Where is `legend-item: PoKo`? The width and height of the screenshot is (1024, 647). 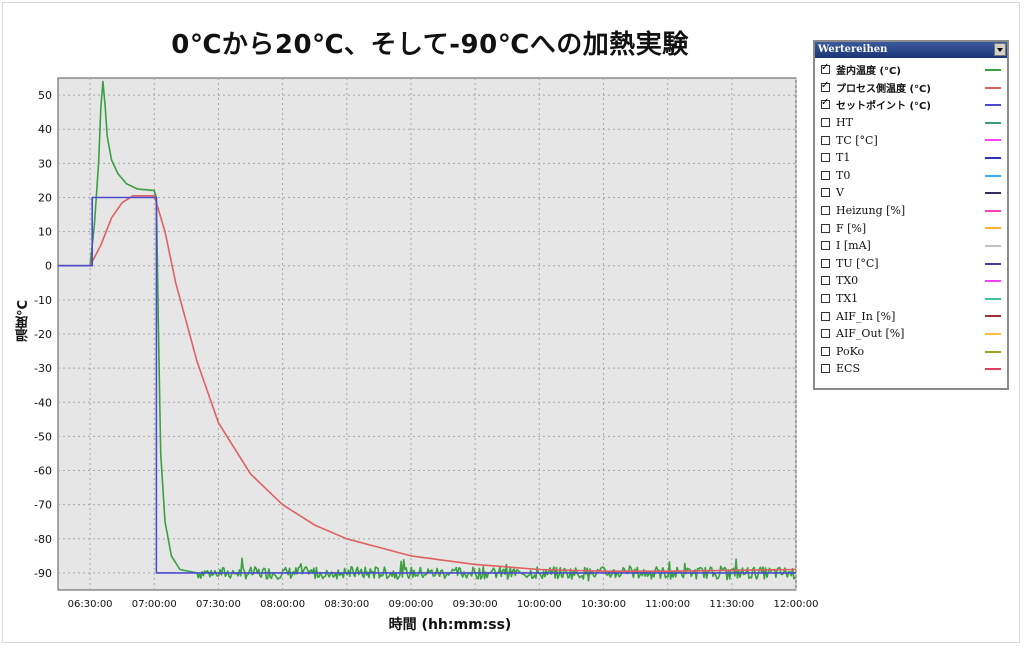 legend-item: PoKo is located at coordinates (911, 352).